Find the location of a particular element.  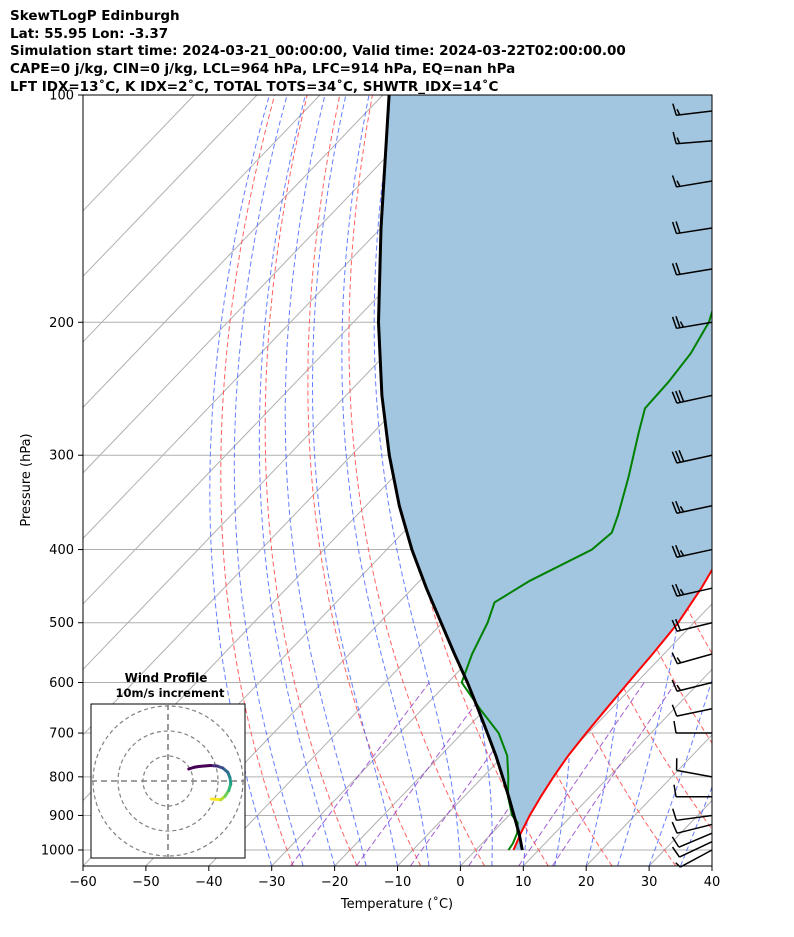

x-tick-label: 30 is located at coordinates (649, 882).